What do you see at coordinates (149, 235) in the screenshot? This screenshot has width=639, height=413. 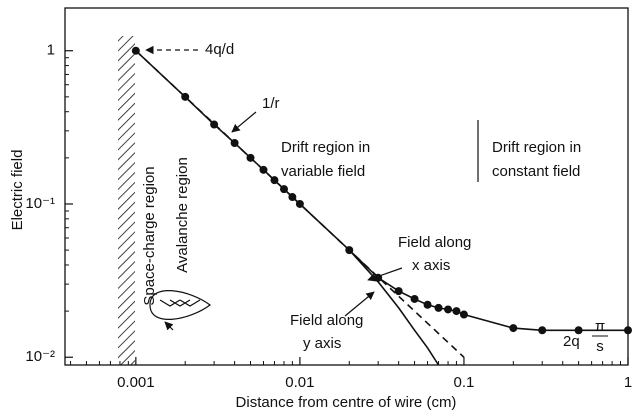 I see `annotation: Space-charge region` at bounding box center [149, 235].